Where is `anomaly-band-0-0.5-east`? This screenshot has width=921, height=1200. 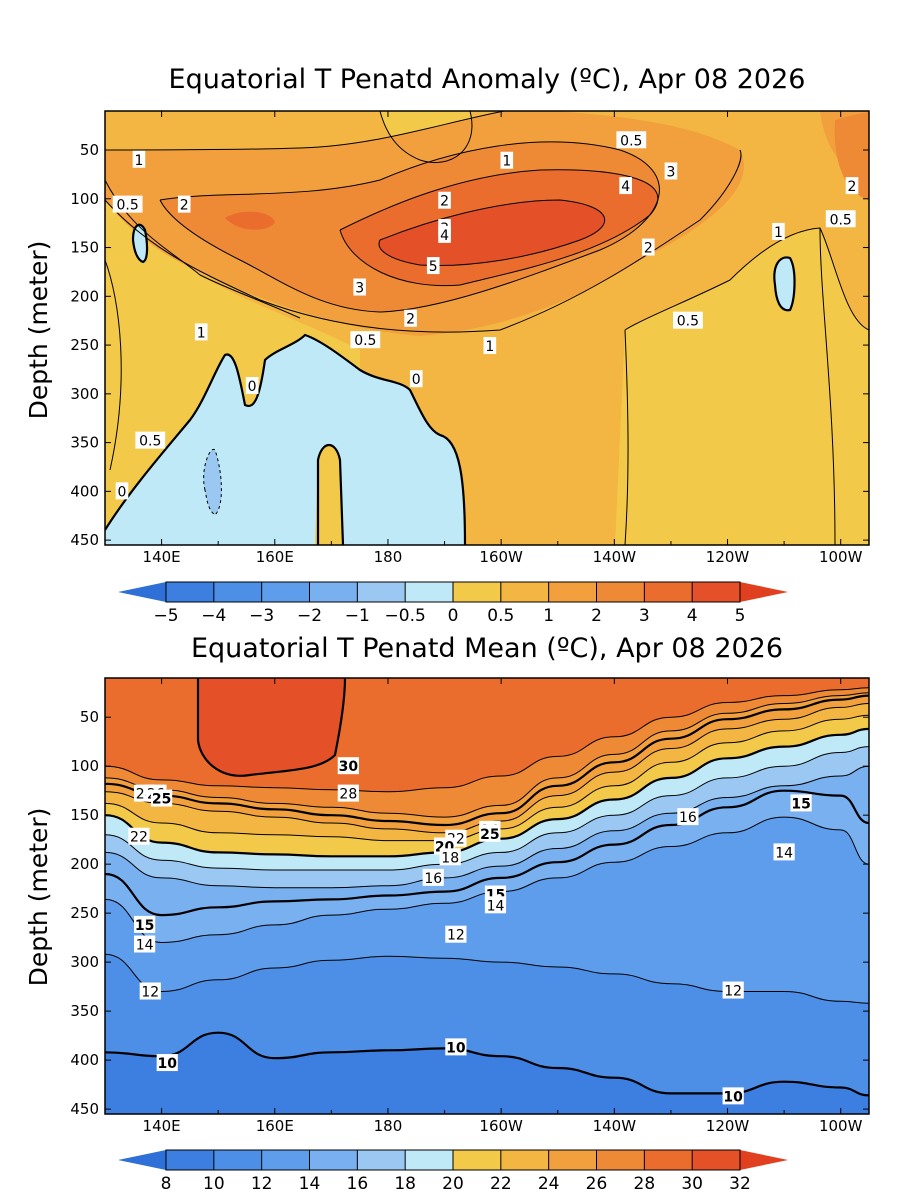 anomaly-band-0-0.5-east is located at coordinates (742, 386).